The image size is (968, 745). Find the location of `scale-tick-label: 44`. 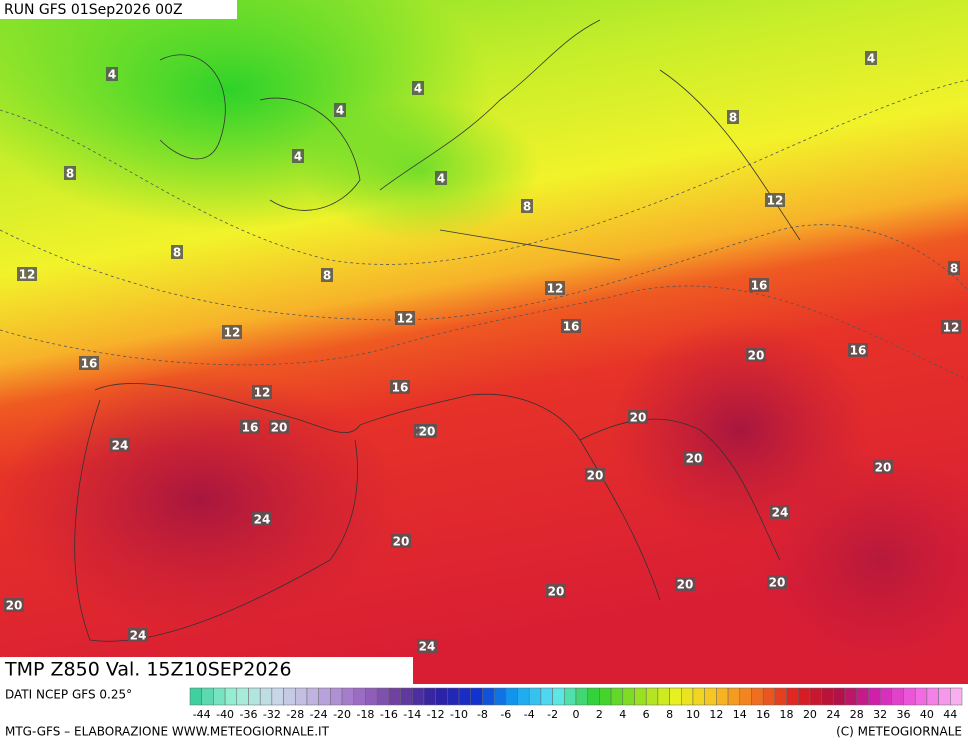

scale-tick-label: 44 is located at coordinates (950, 714).